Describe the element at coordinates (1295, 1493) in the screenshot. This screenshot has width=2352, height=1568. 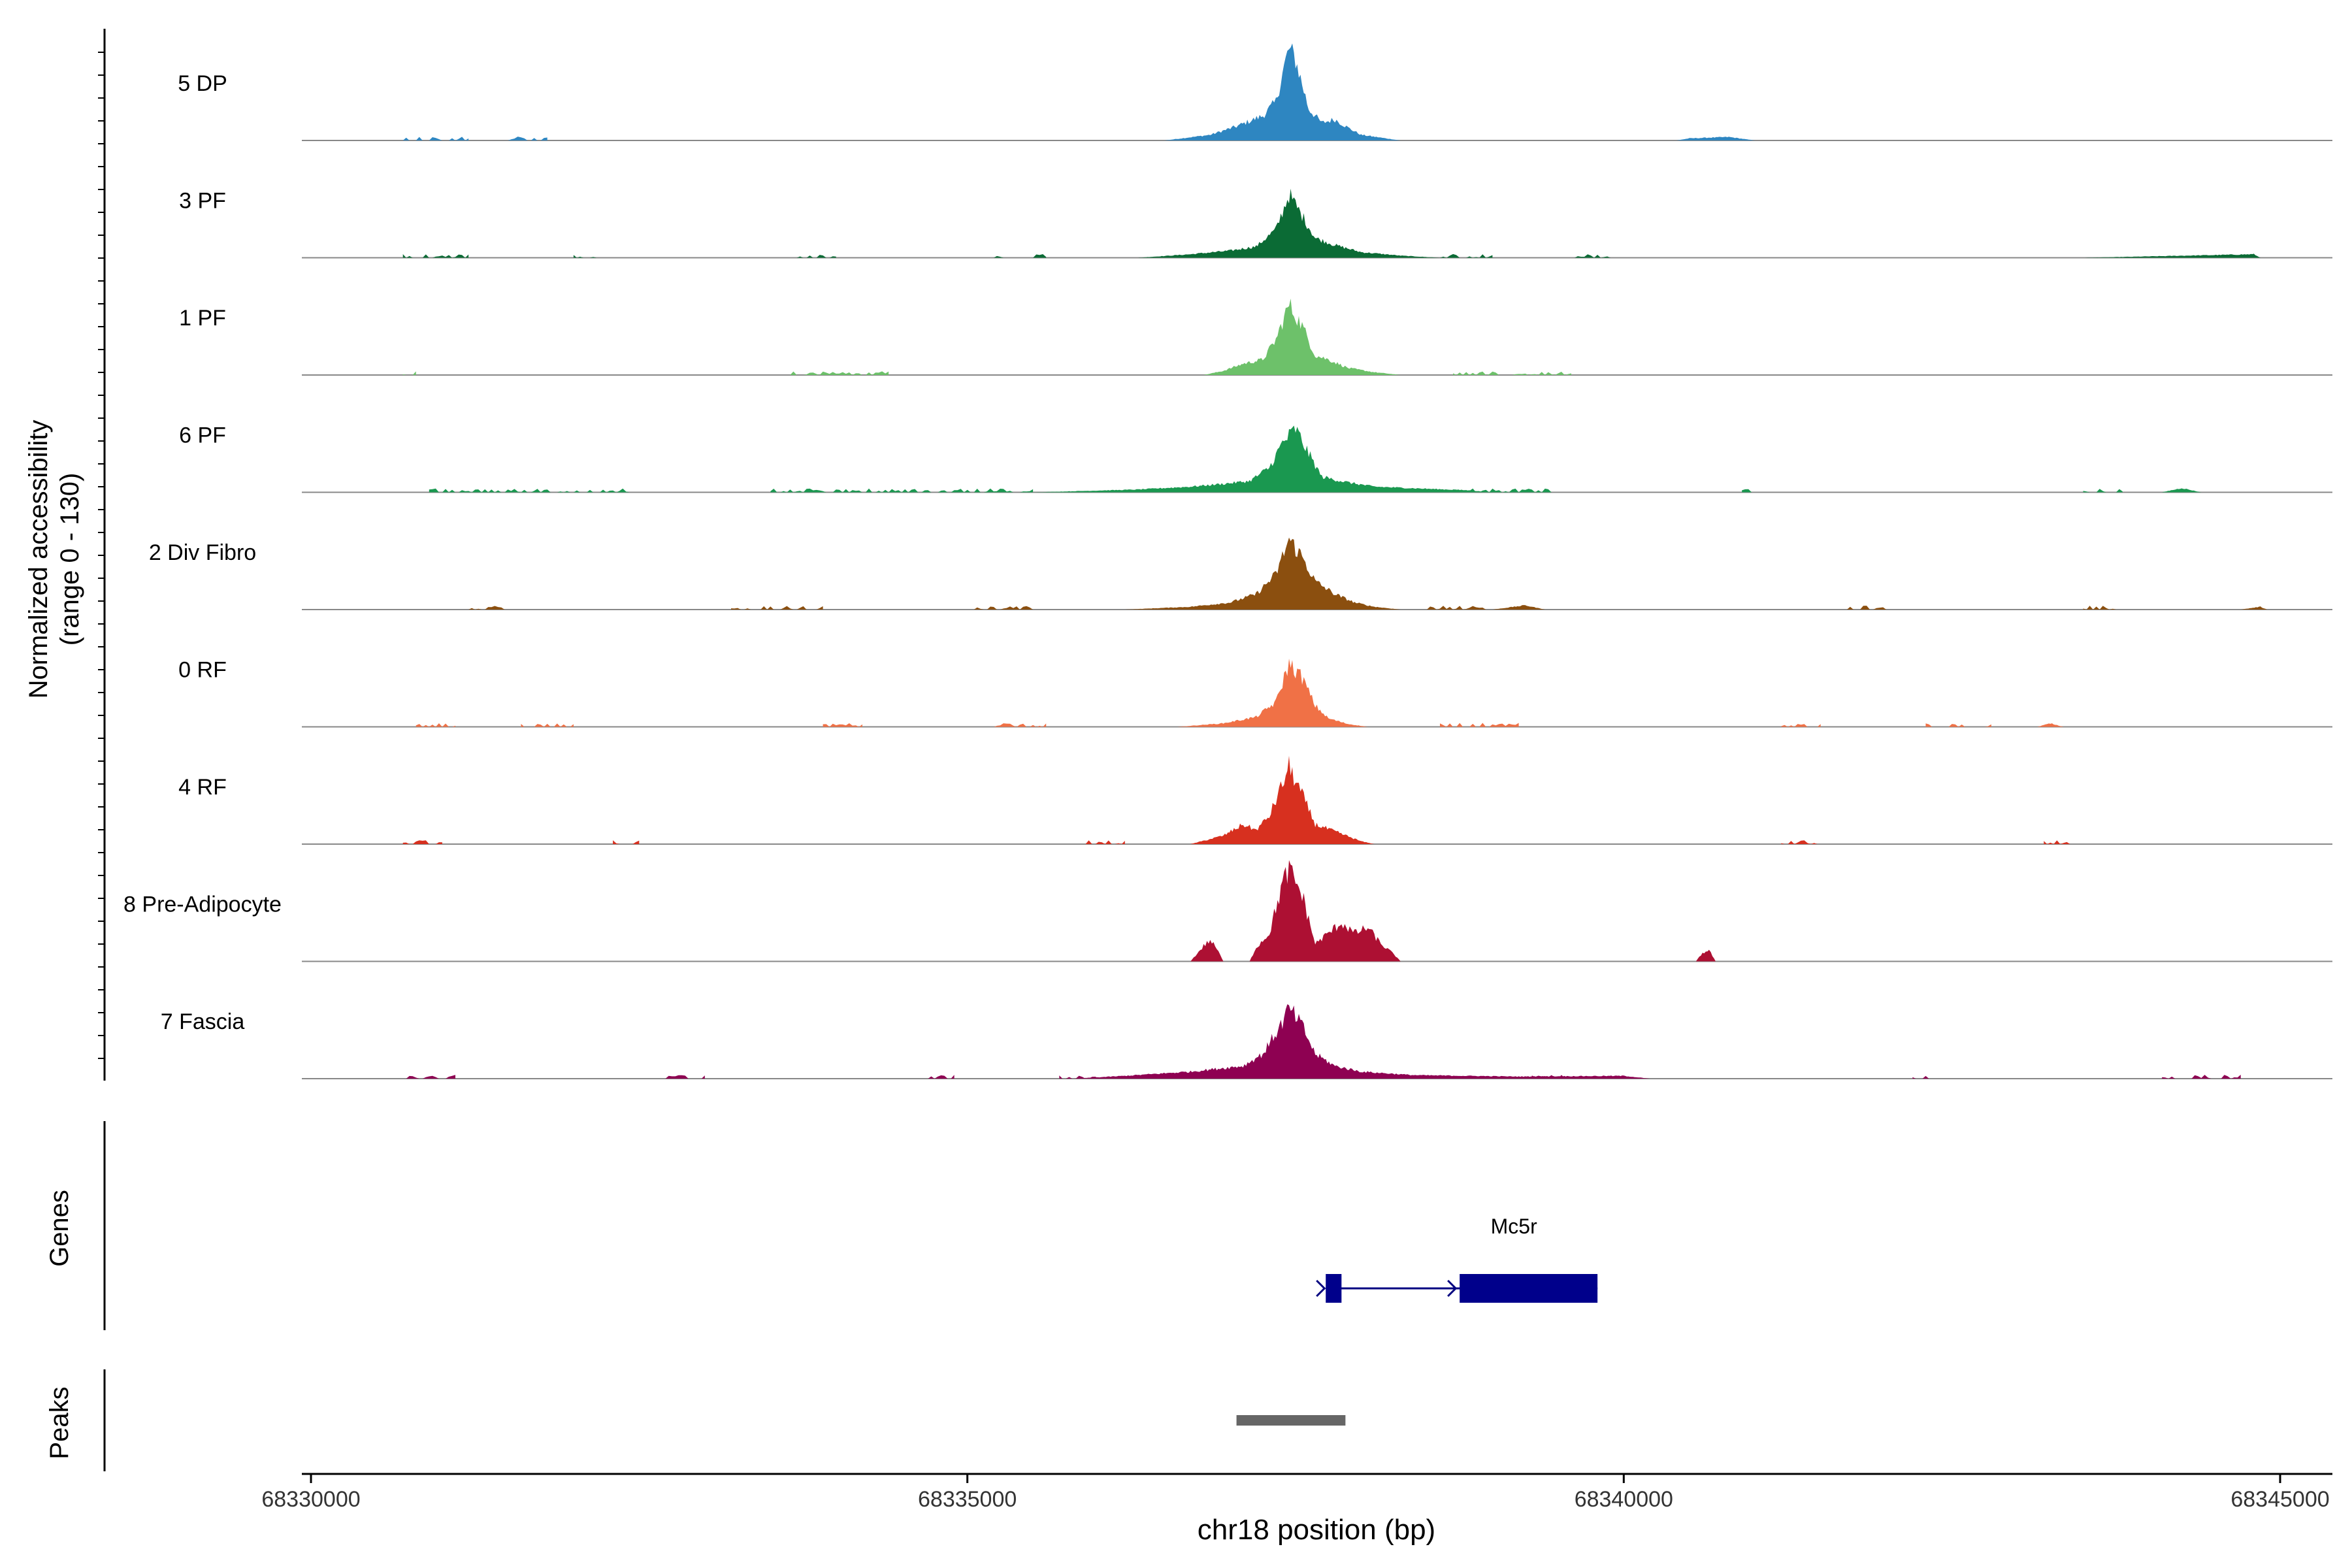
I see `x-axis-ticks: 68330000 68335000 68340000 68345000` at that location.